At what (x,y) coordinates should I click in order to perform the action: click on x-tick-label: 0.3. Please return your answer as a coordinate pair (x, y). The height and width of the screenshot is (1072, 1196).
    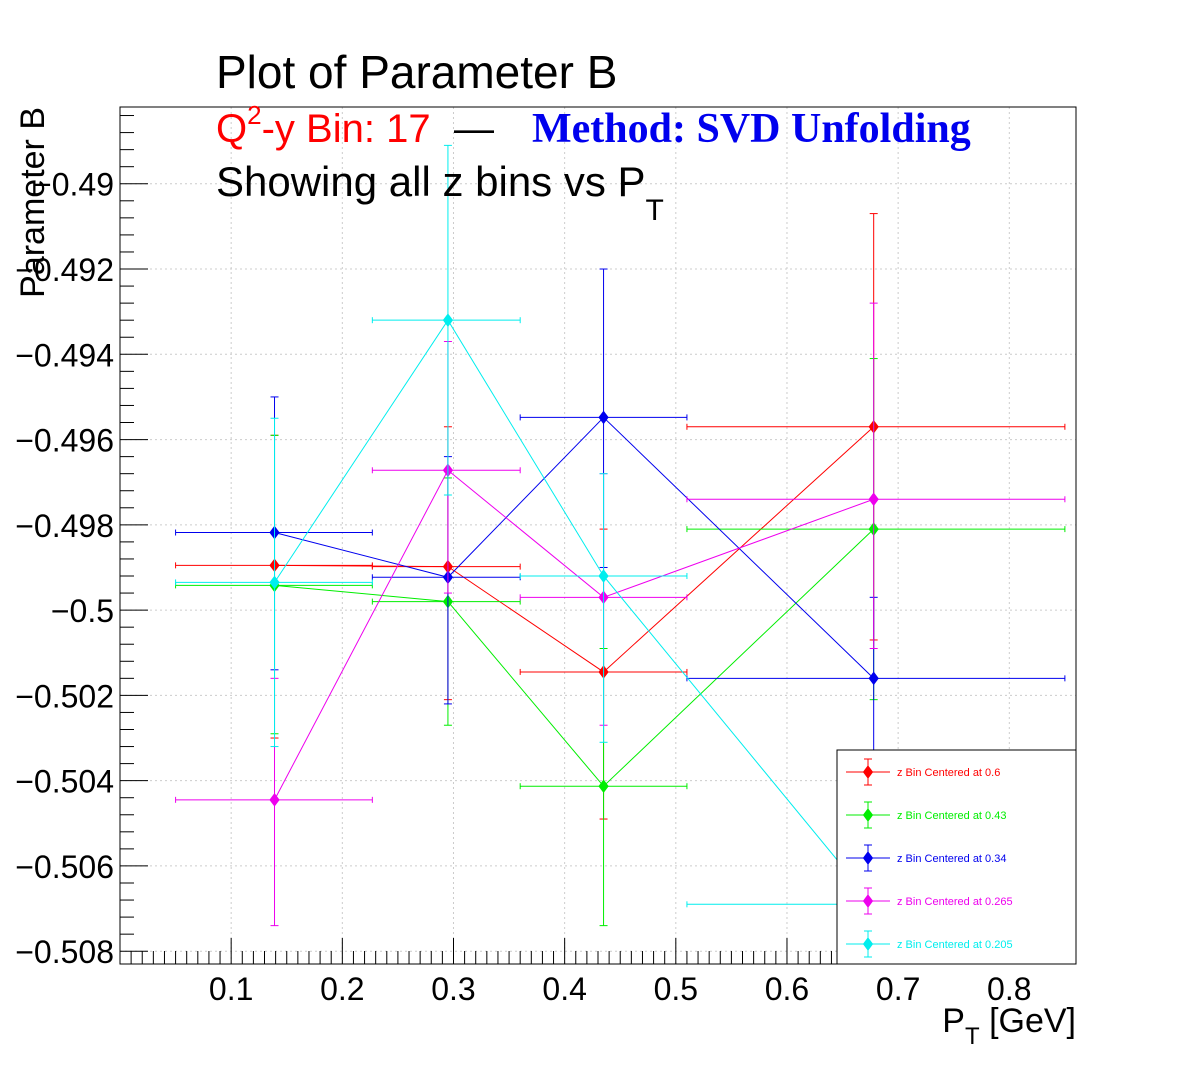
    Looking at the image, I should click on (453, 989).